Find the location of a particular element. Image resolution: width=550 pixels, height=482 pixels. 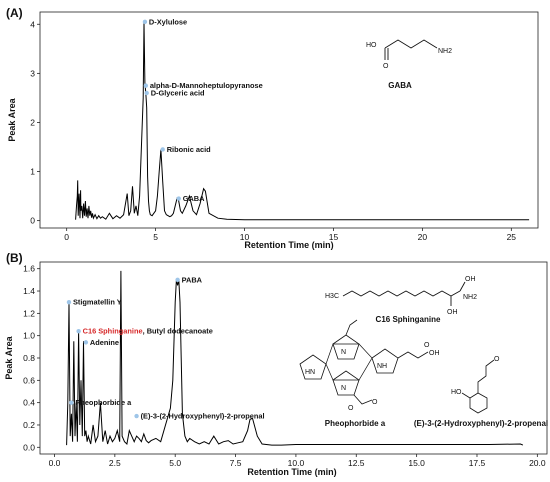

annotation-label: Ribonic acid is located at coordinates (189, 149).